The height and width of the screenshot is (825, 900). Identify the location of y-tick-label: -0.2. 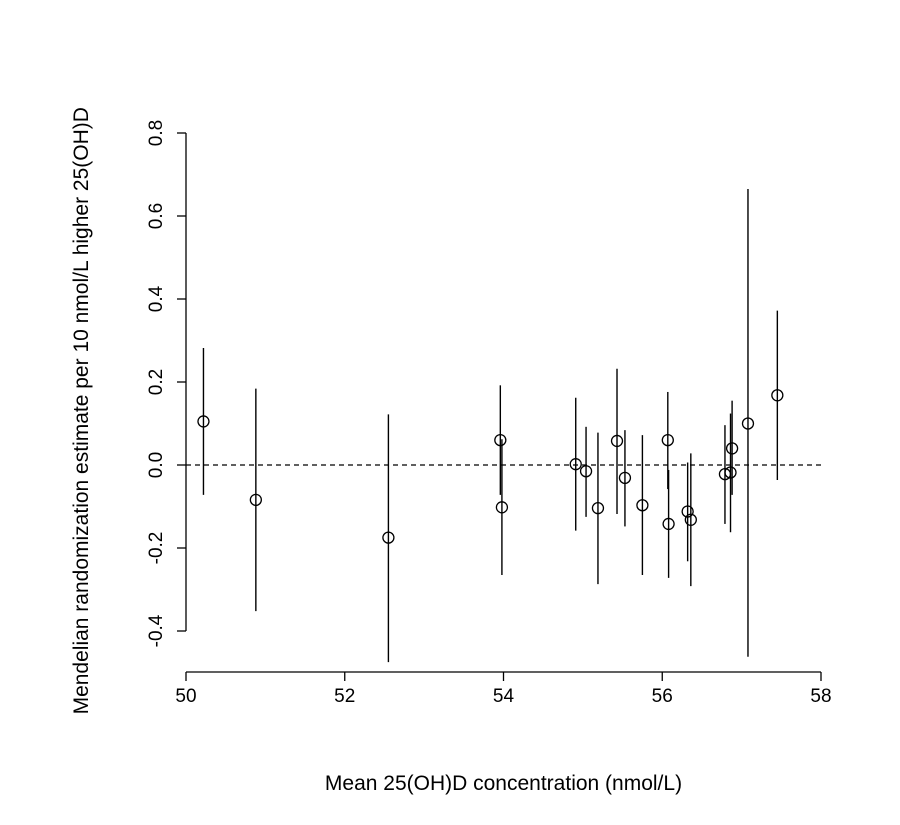
(156, 548).